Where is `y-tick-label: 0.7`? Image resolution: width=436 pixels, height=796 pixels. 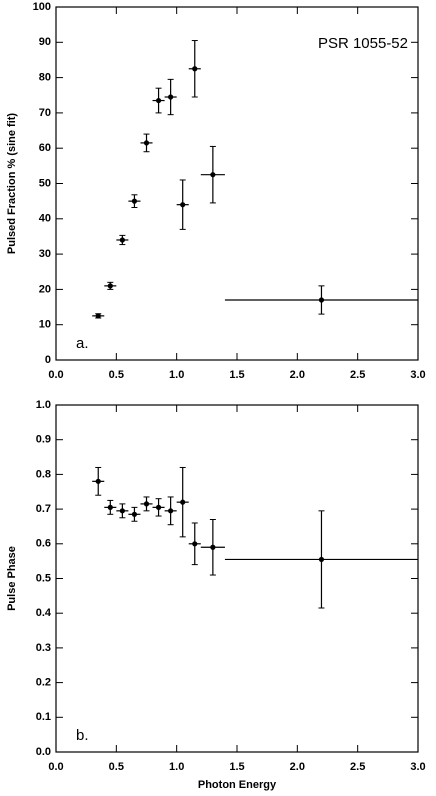
y-tick-label: 0.7 is located at coordinates (43, 509).